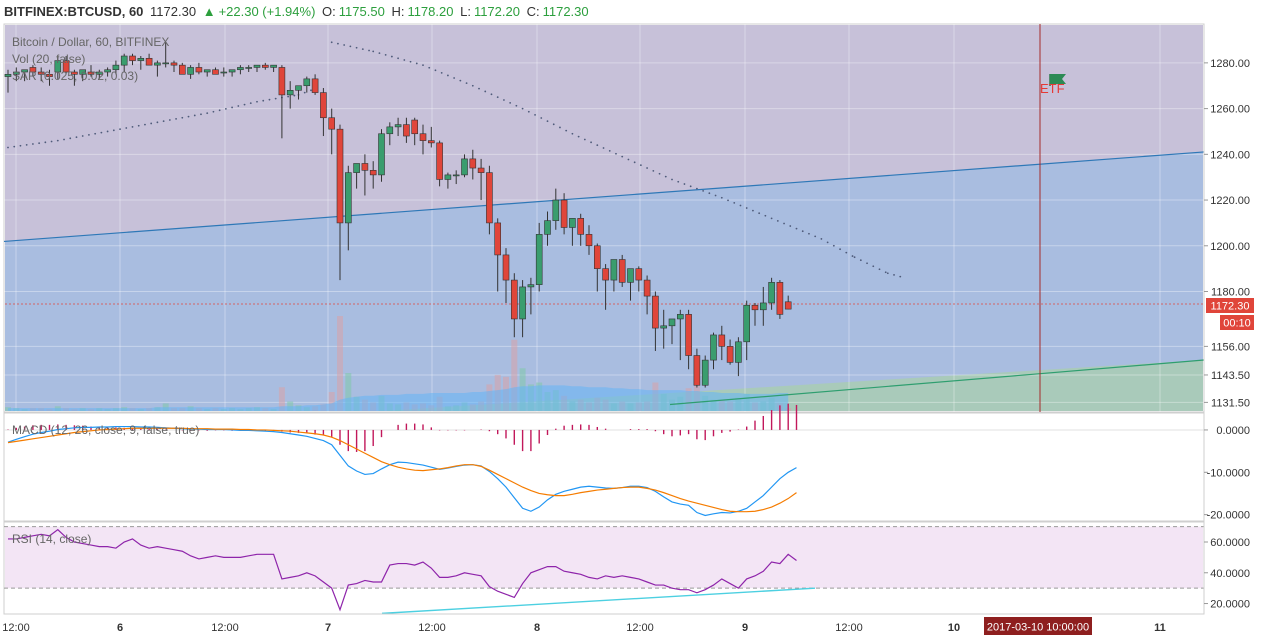 The height and width of the screenshot is (640, 1265). Describe the element at coordinates (565, 11) in the screenshot. I see `close-value: 1172.30` at that location.